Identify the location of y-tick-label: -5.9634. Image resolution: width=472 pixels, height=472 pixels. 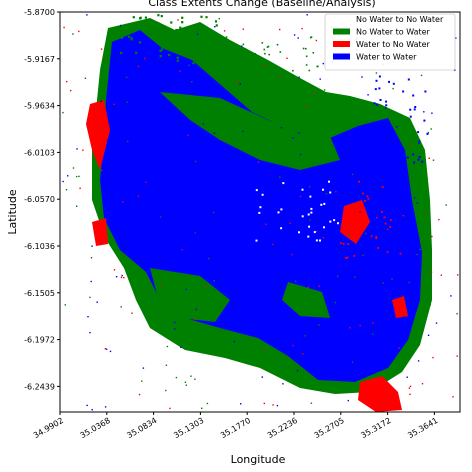
(39, 106).